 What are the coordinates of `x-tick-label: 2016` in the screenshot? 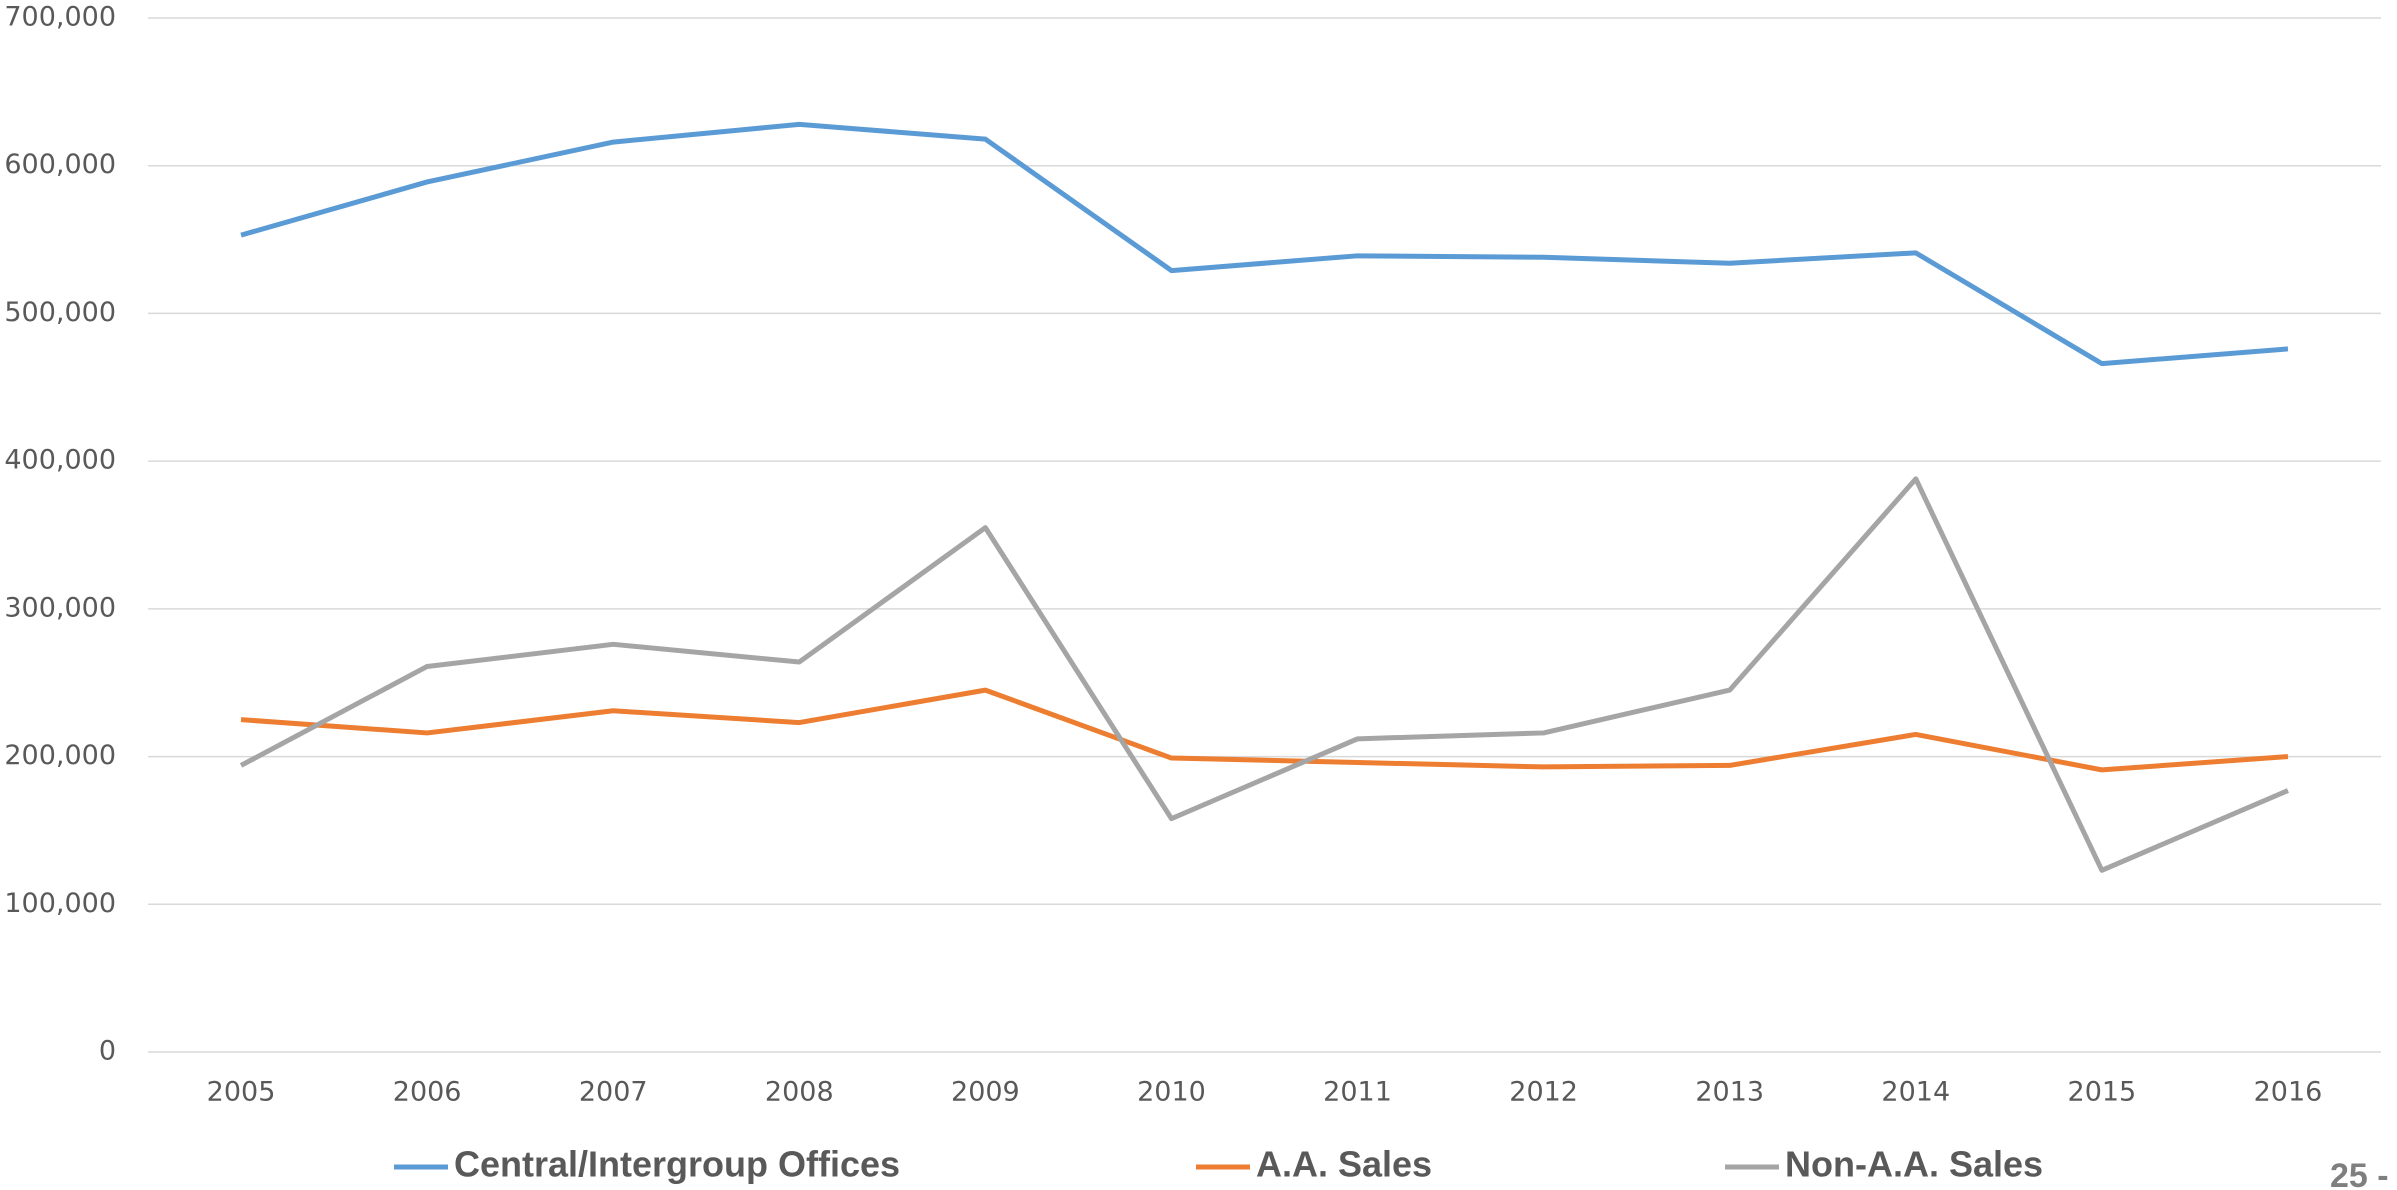 It's located at (2288, 1092).